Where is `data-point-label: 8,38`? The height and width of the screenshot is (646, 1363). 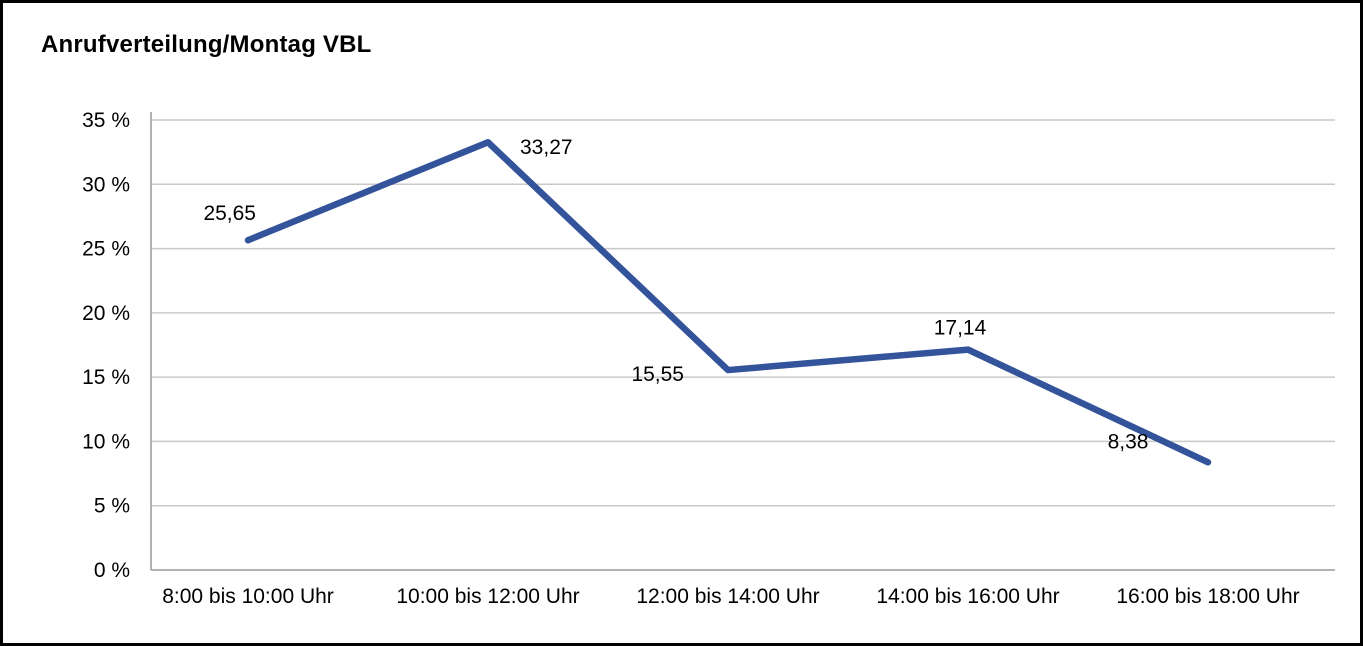 data-point-label: 8,38 is located at coordinates (1128, 441).